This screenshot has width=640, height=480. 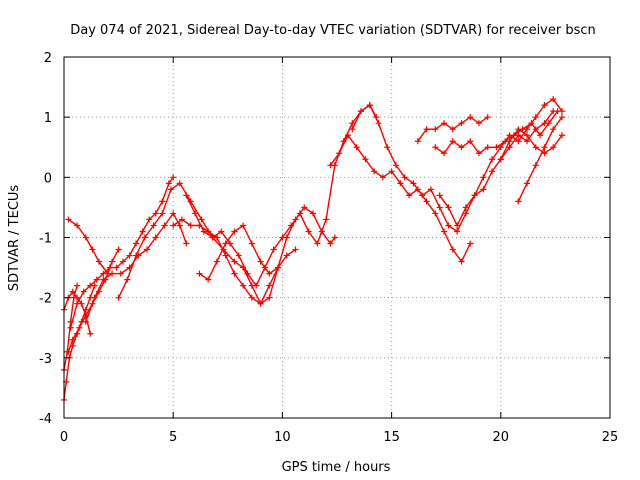 What do you see at coordinates (45, 359) in the screenshot?
I see `y-tick-label: -3` at bounding box center [45, 359].